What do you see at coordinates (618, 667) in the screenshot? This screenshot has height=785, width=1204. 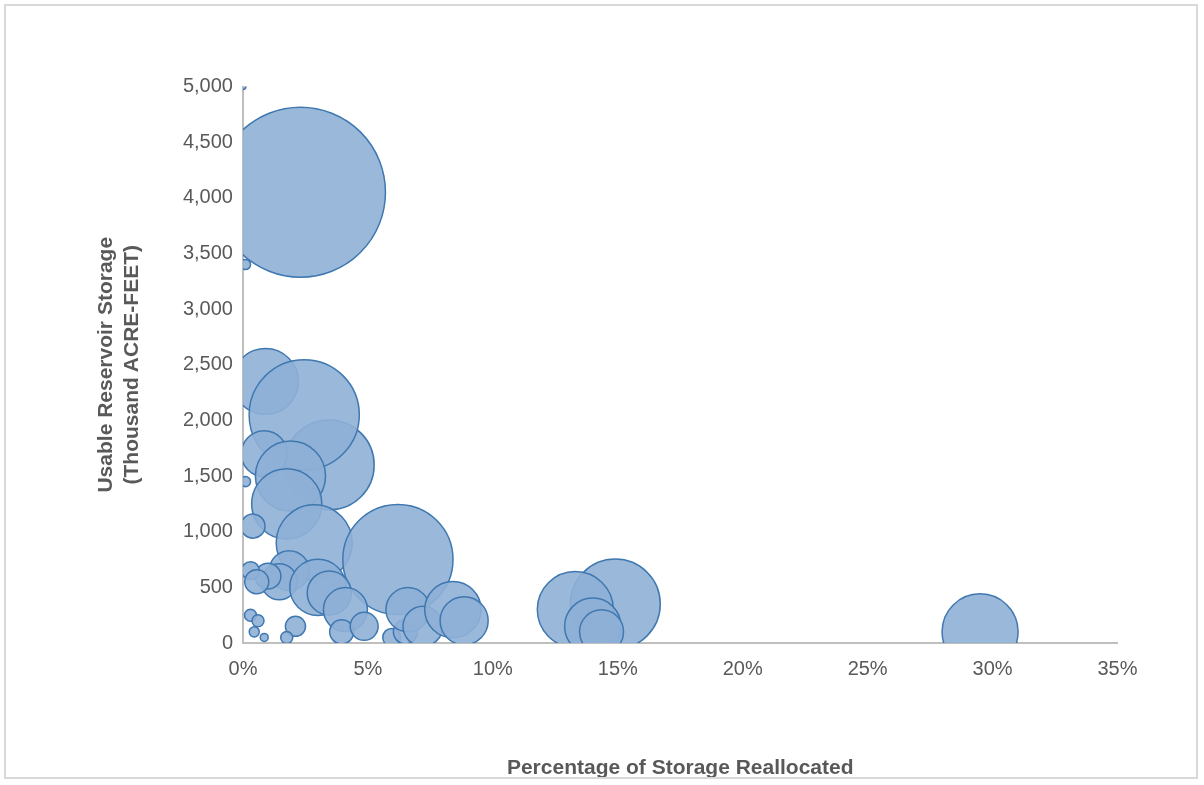 I see `x-tick-label: 15%` at bounding box center [618, 667].